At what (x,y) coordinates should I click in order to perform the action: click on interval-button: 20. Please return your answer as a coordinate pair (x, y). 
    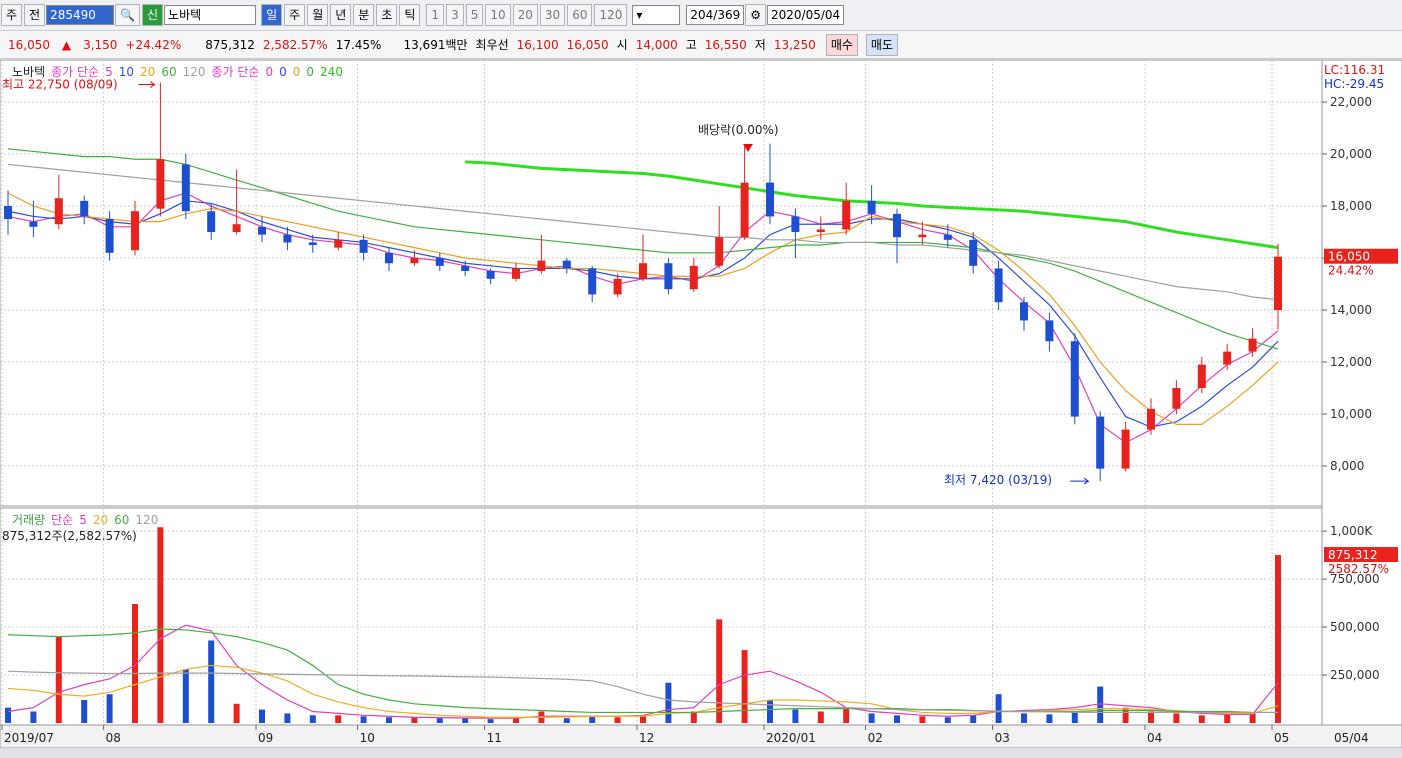
    Looking at the image, I should click on (525, 15).